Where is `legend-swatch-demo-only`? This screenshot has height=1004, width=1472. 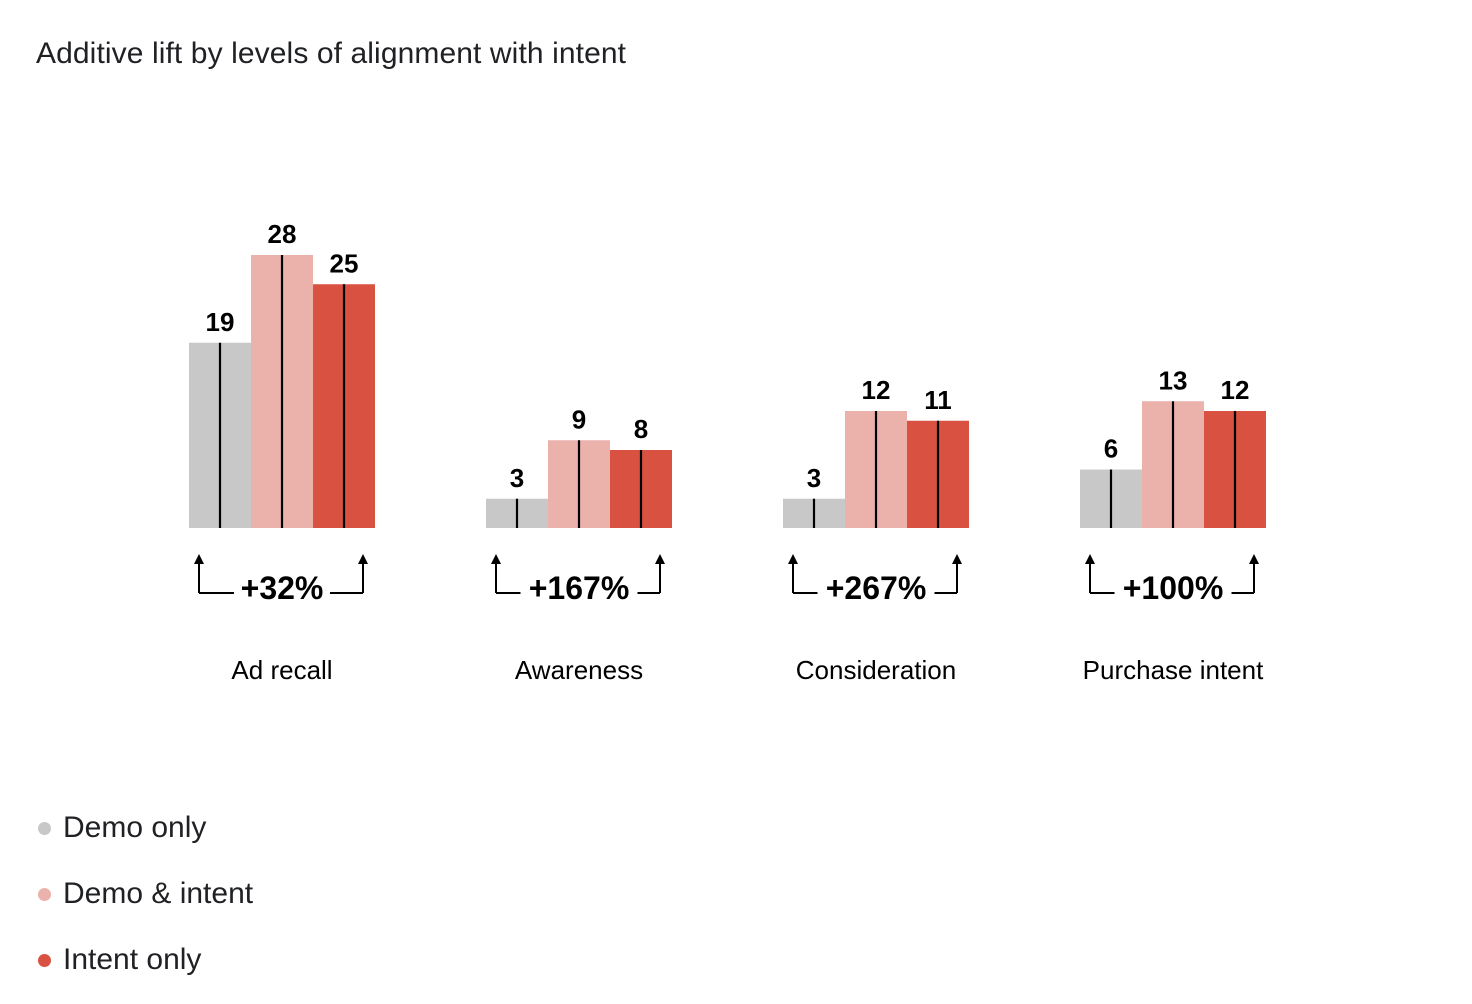
legend-swatch-demo-only is located at coordinates (44, 828).